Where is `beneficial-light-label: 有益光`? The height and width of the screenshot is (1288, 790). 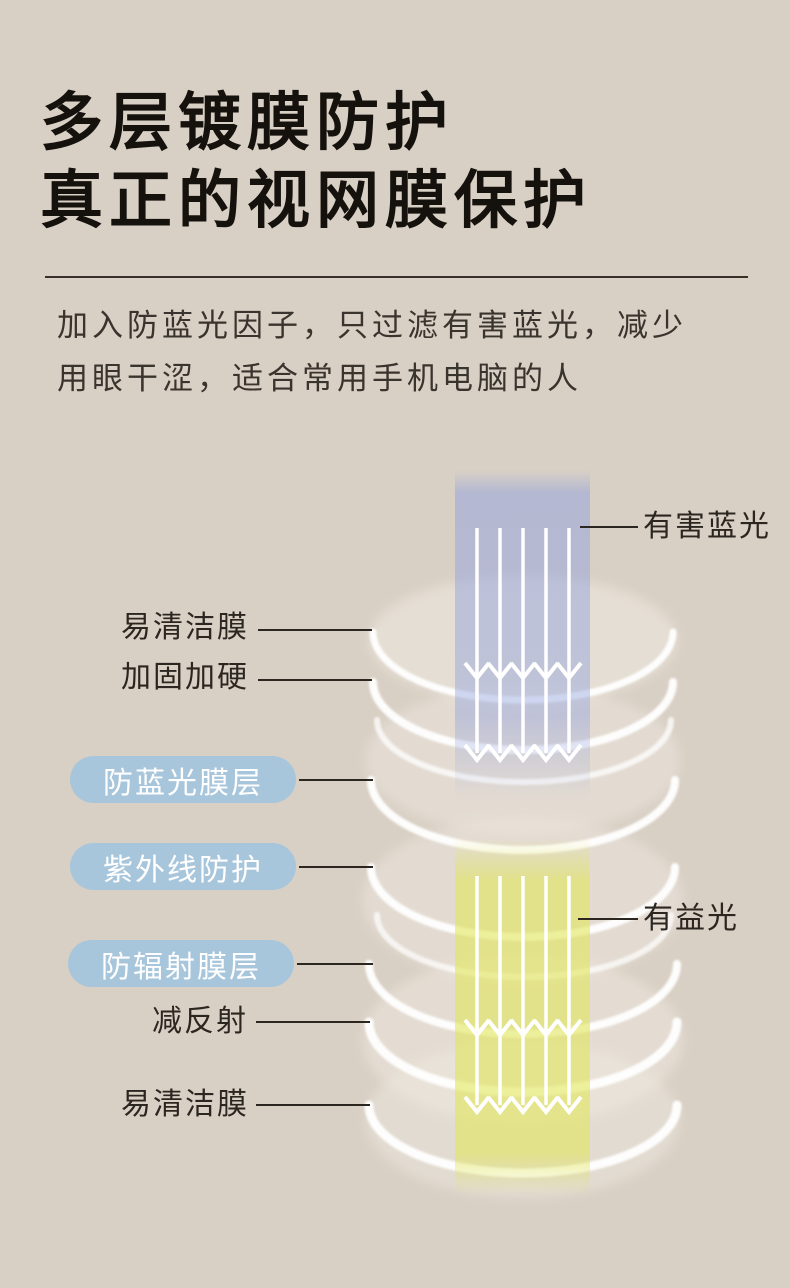 beneficial-light-label: 有益光 is located at coordinates (691, 918).